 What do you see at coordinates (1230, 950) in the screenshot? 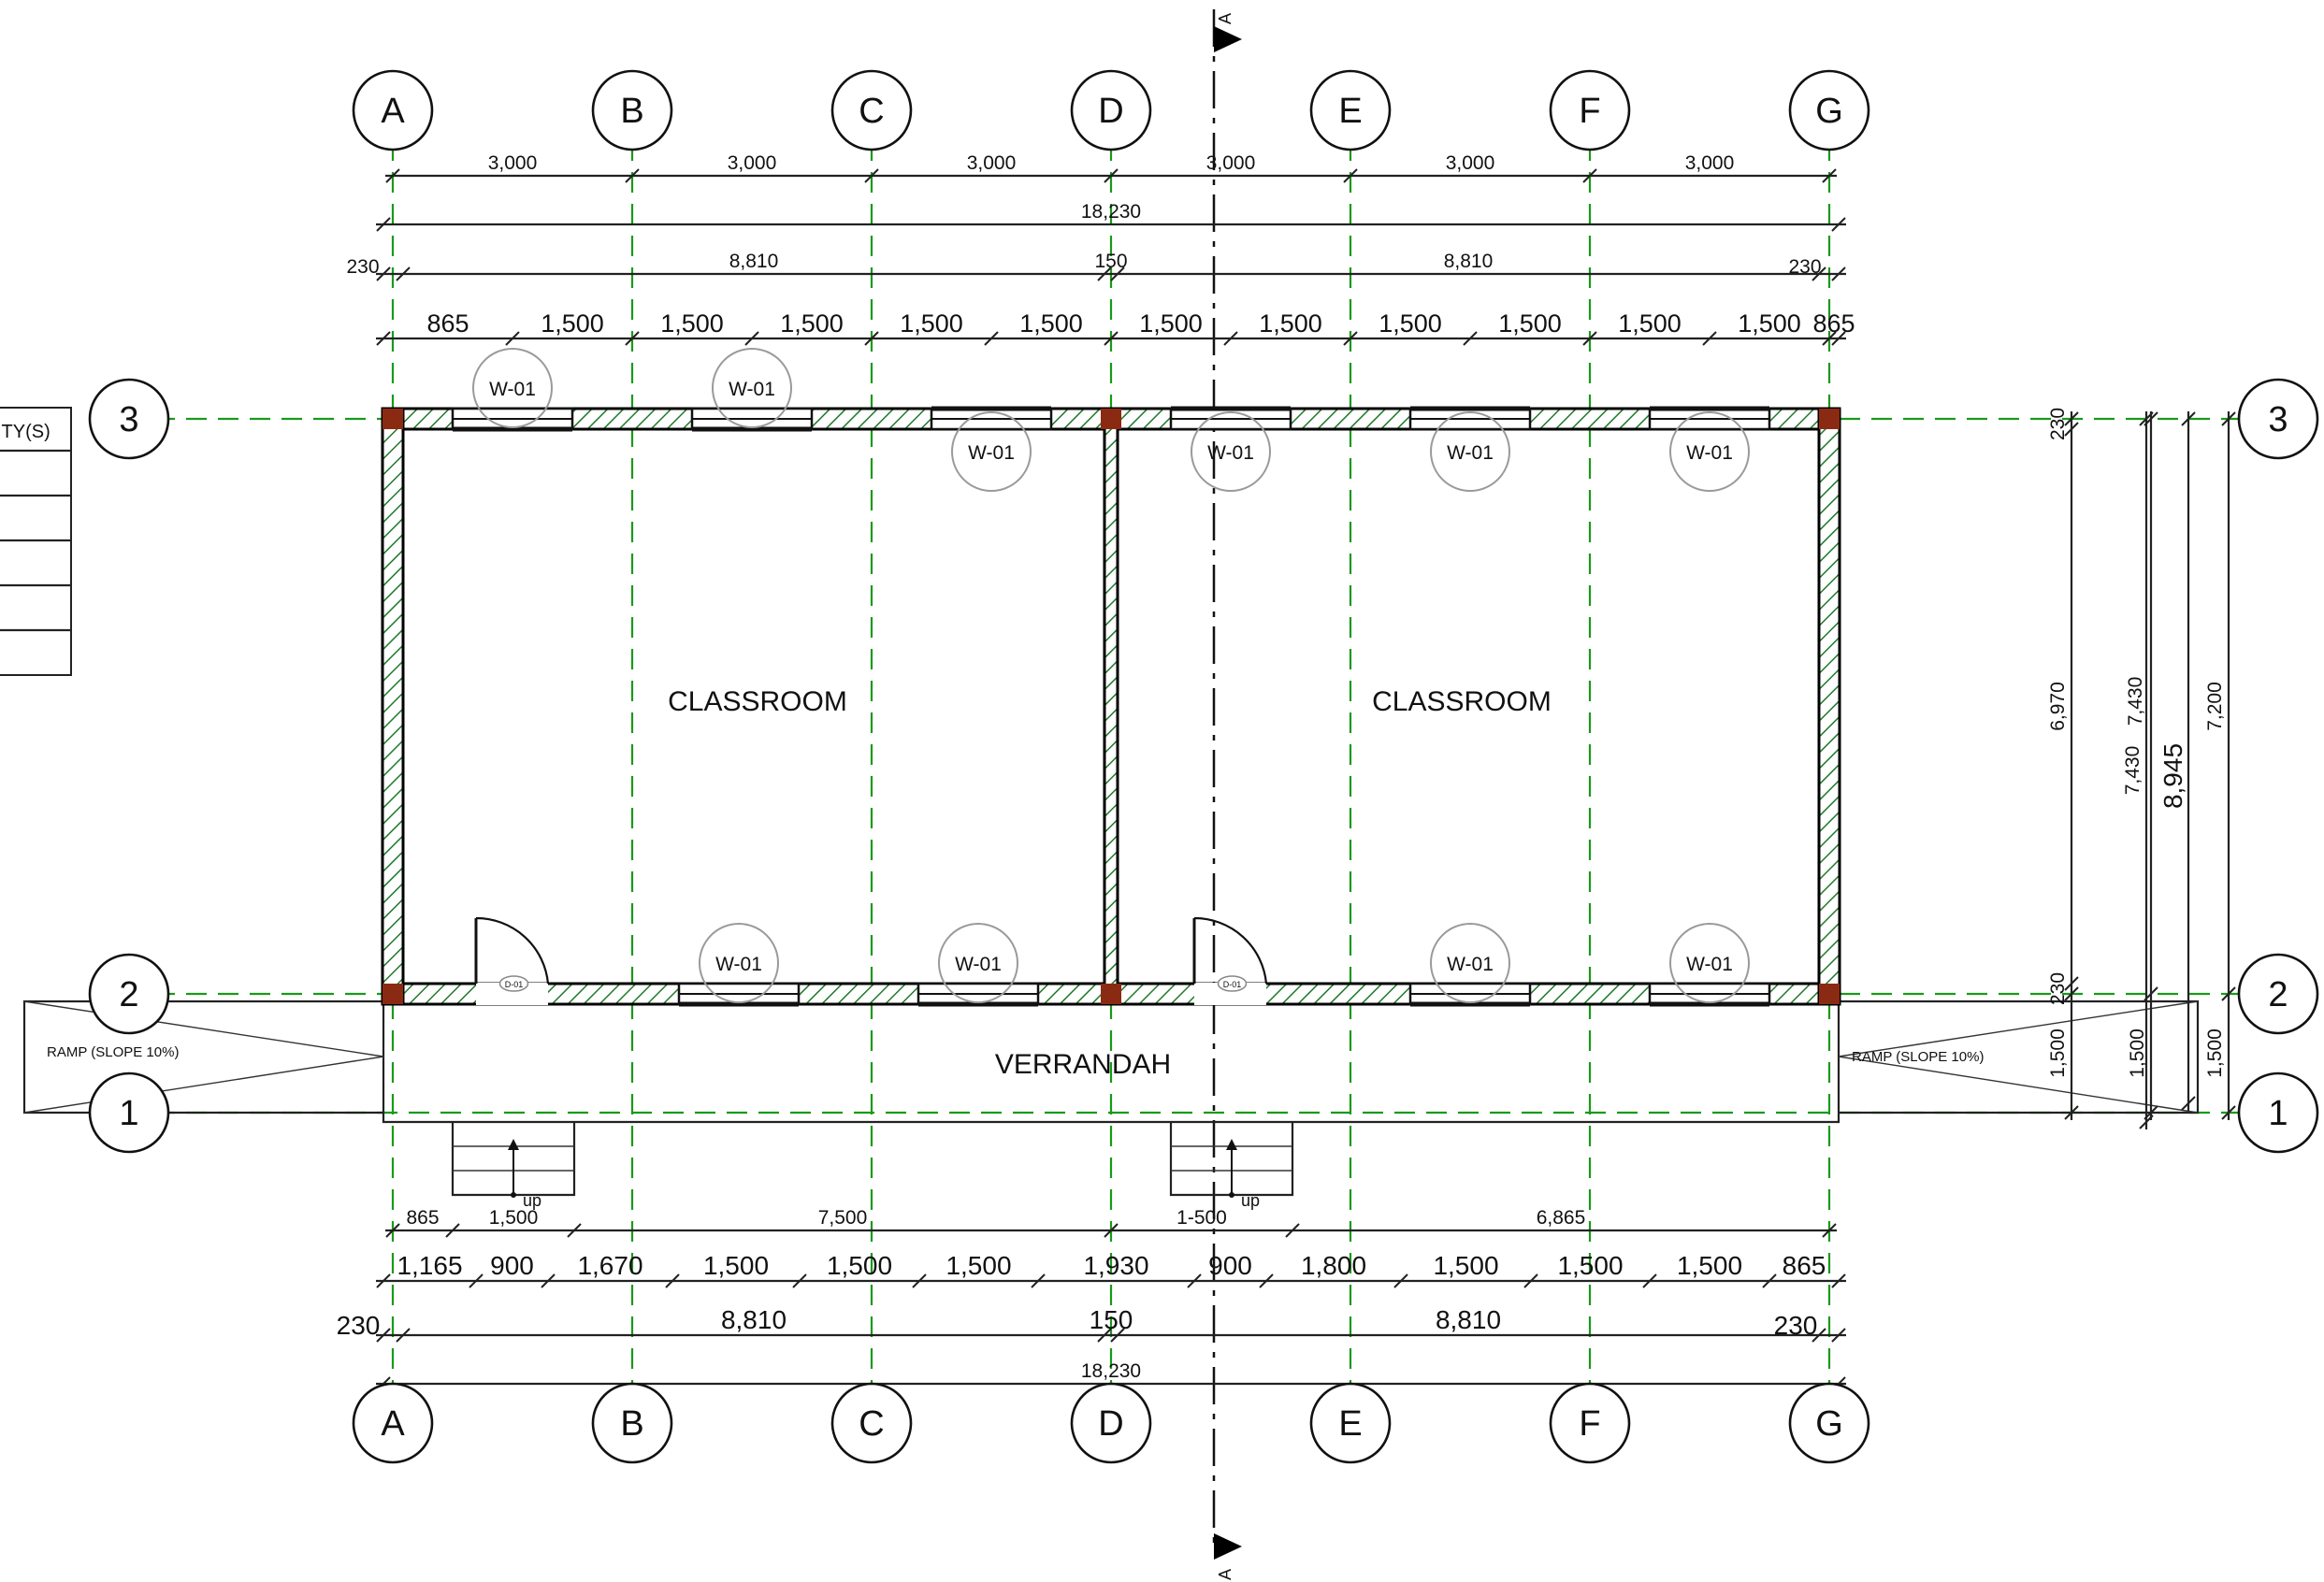
I see `door-swing-arc` at bounding box center [1230, 950].